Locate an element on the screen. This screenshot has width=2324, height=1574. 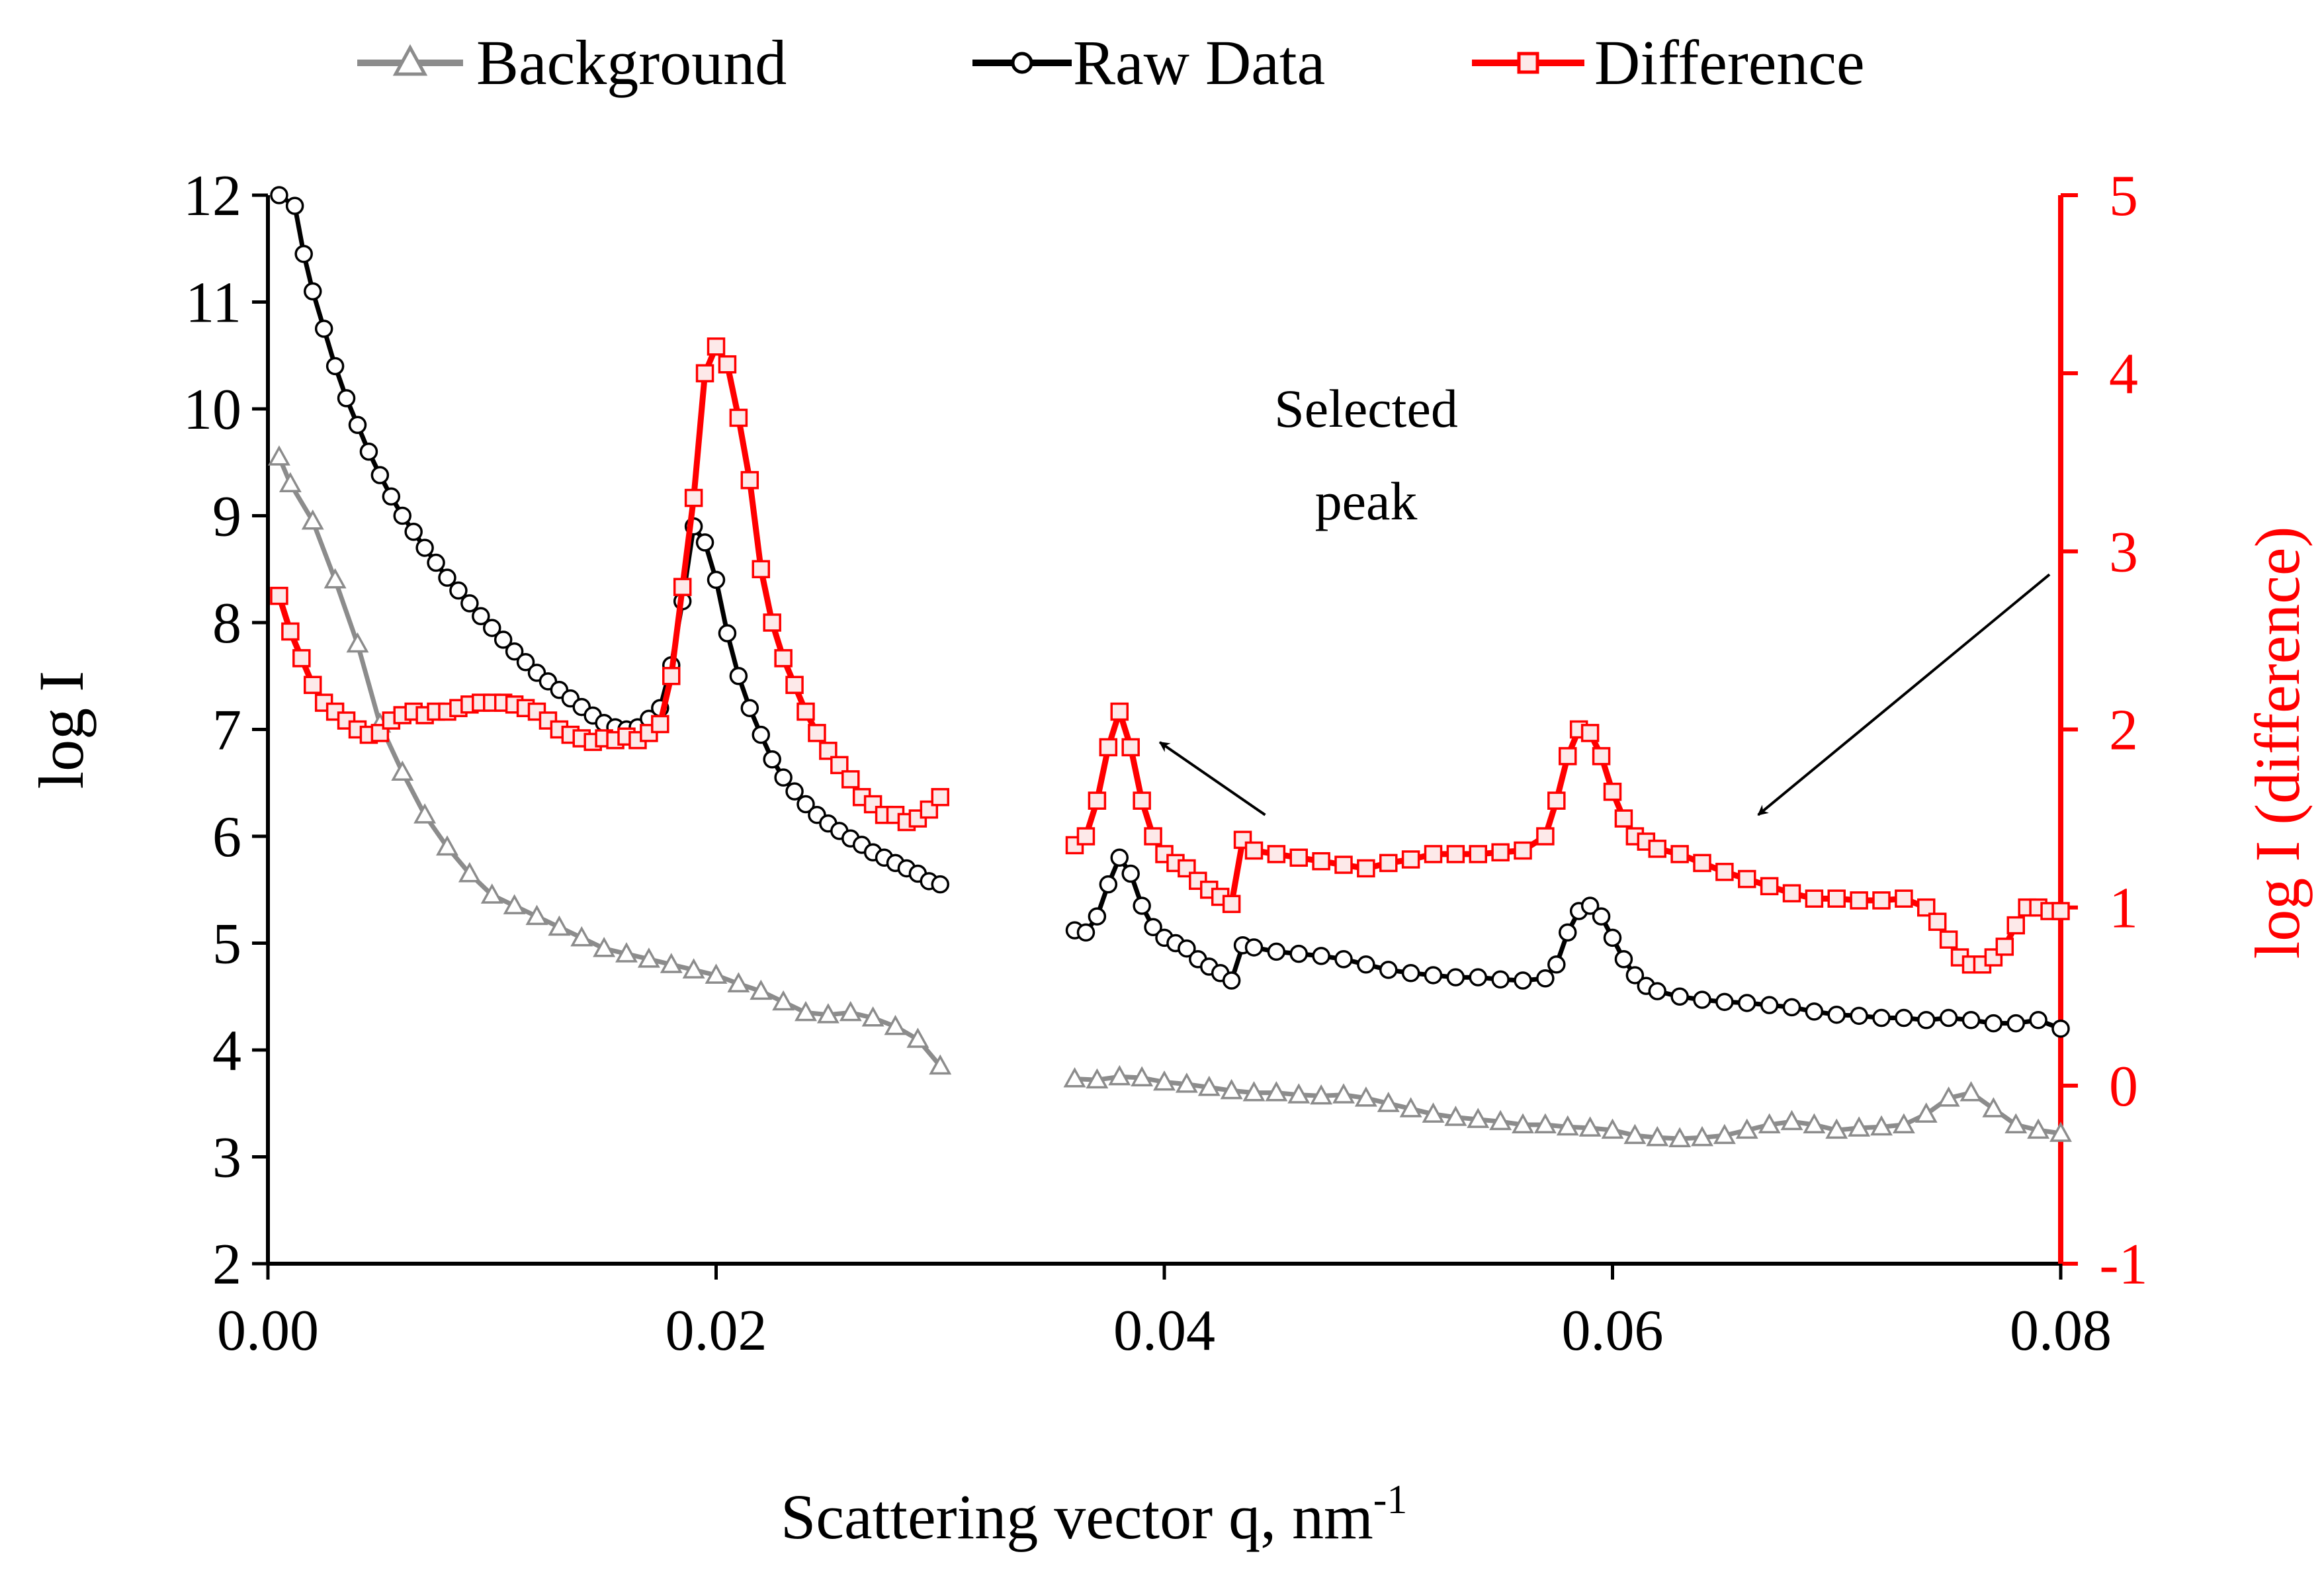
legend-item-raw-data: Raw Data is located at coordinates (1148, 62).